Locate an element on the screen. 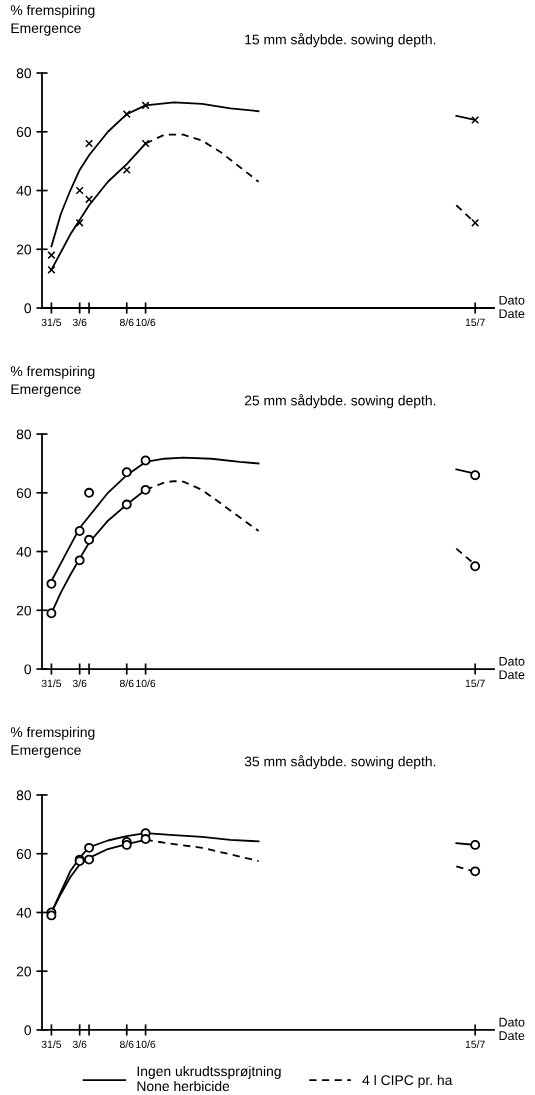 The width and height of the screenshot is (535, 1095). chart-title: 35 mm sådybde. sowing depth. is located at coordinates (340, 762).